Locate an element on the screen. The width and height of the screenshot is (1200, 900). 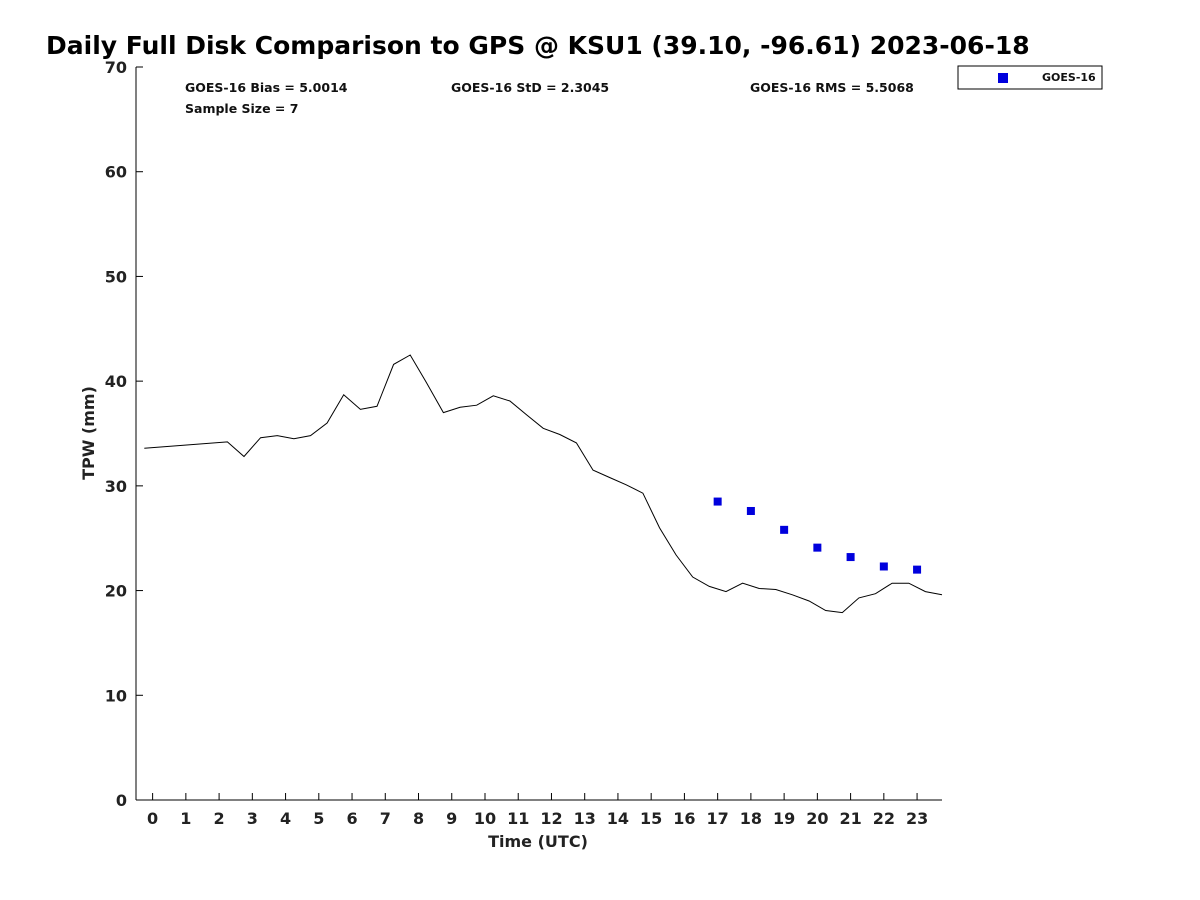
x-tick-label: 17 is located at coordinates (718, 818).